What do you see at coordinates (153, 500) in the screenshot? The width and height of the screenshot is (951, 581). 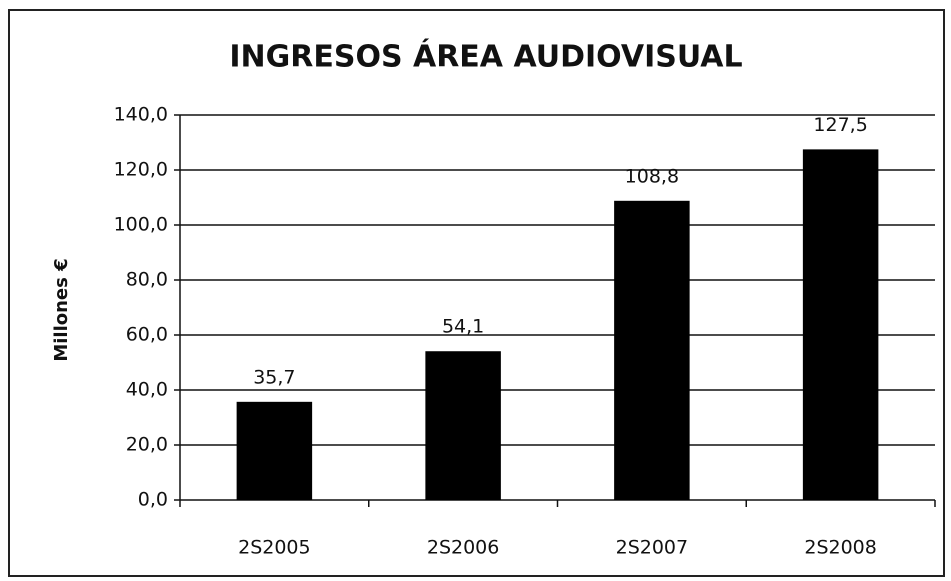 I see `y-tick-label: 0,0` at bounding box center [153, 500].